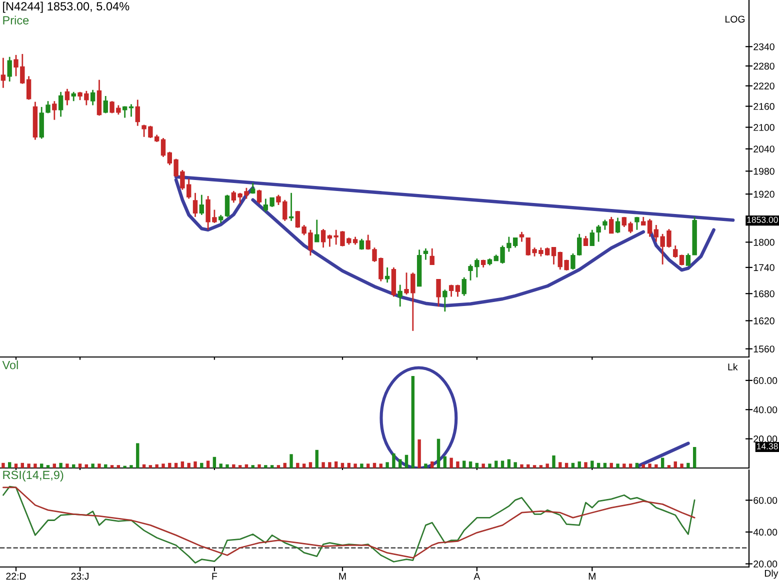 Image resolution: width=779 pixels, height=581 pixels. Describe the element at coordinates (66, 7) in the screenshot. I see `chart-title: [N4244] 1853.00, 5.04%` at that location.